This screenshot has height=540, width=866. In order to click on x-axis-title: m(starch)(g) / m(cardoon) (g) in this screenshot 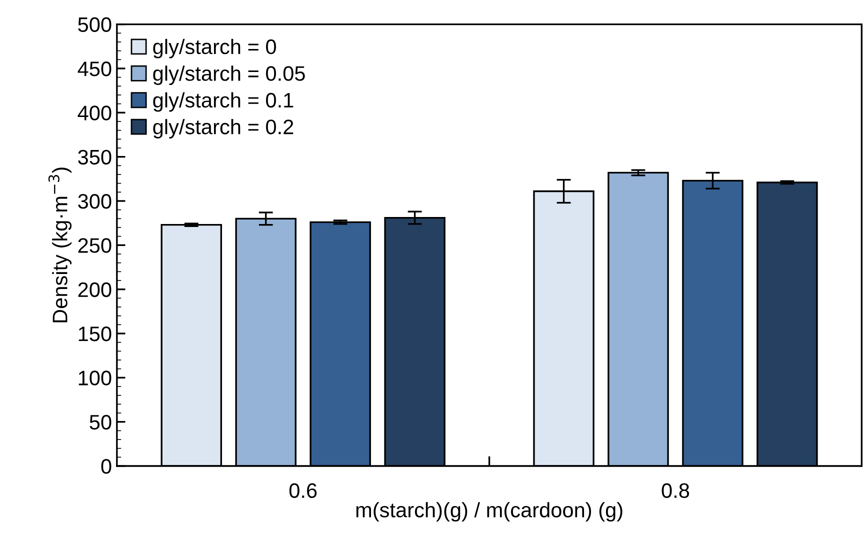, I will do `click(489, 512)`.